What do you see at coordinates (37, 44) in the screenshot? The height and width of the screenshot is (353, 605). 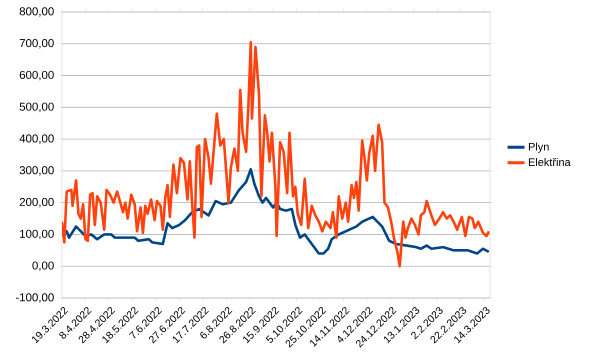 I see `y-tick-label: 700,00` at bounding box center [37, 44].